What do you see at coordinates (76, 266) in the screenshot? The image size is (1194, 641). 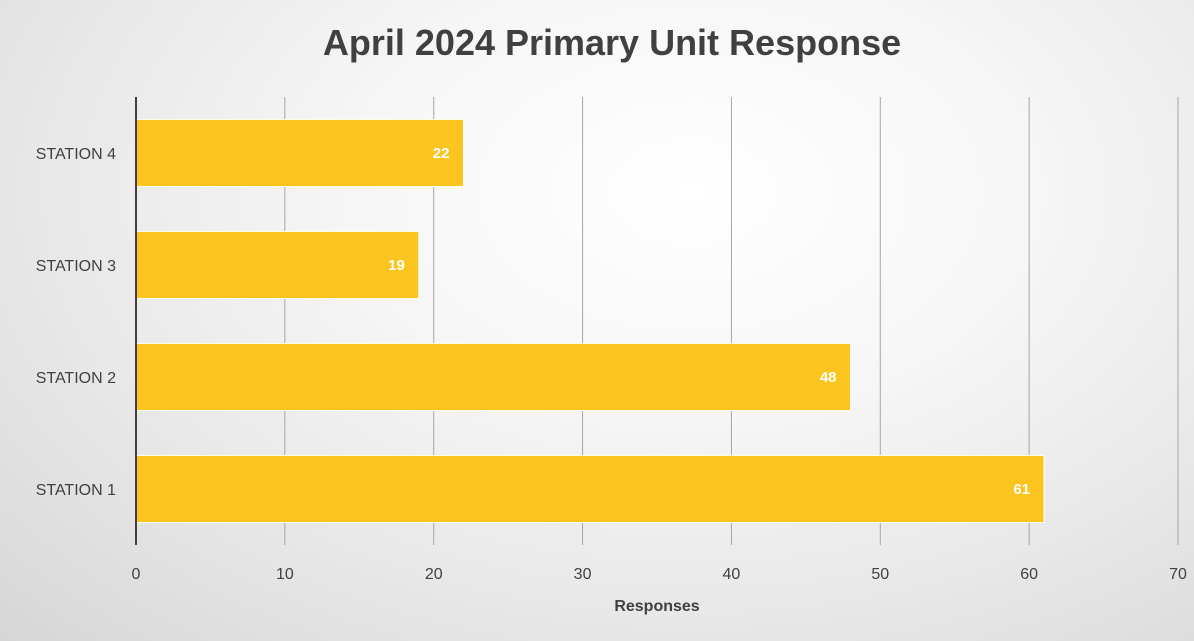 I see `y-category-label: STATION 3` at bounding box center [76, 266].